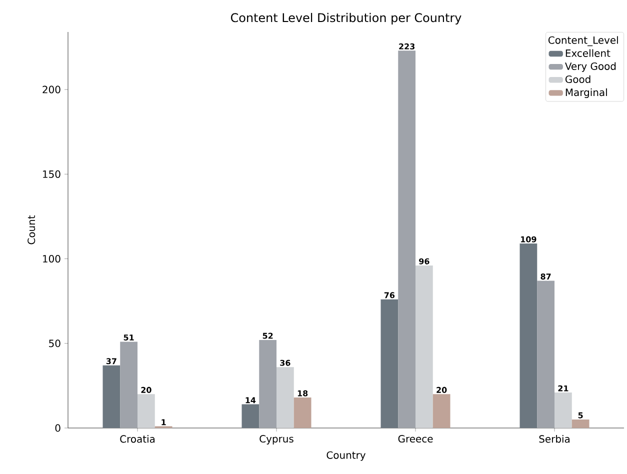  What do you see at coordinates (346, 456) in the screenshot?
I see `x-axis-title: Country` at bounding box center [346, 456].